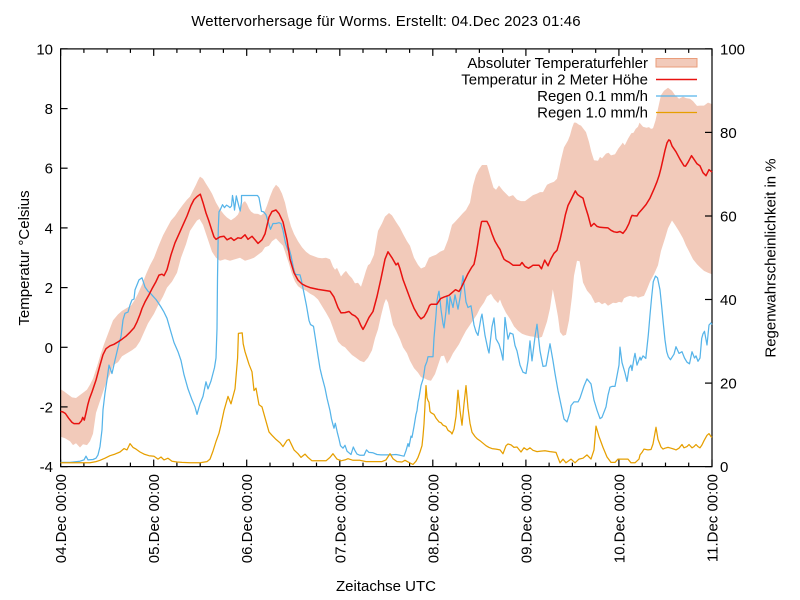 This screenshot has height=600, width=800. What do you see at coordinates (49, 288) in the screenshot?
I see `svg-text: 2` at bounding box center [49, 288].